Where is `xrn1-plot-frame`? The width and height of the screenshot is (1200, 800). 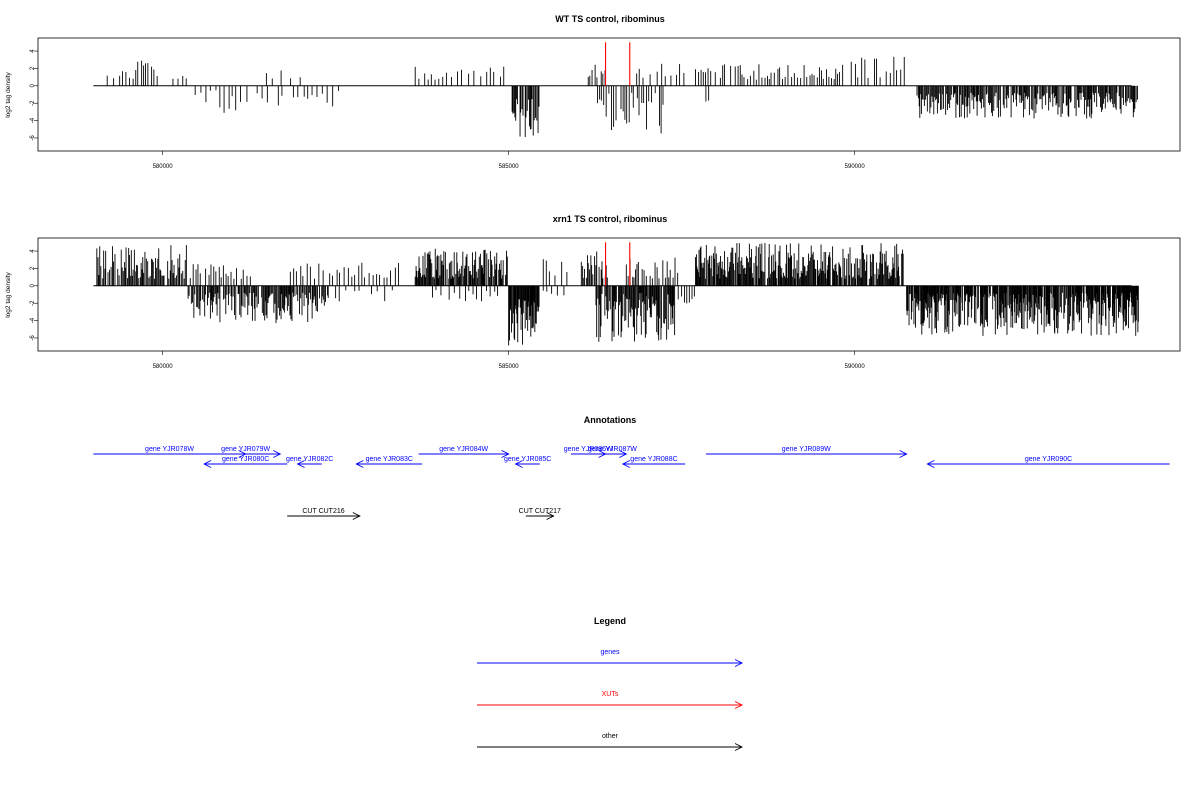
xrn1-plot-frame is located at coordinates (609, 294).